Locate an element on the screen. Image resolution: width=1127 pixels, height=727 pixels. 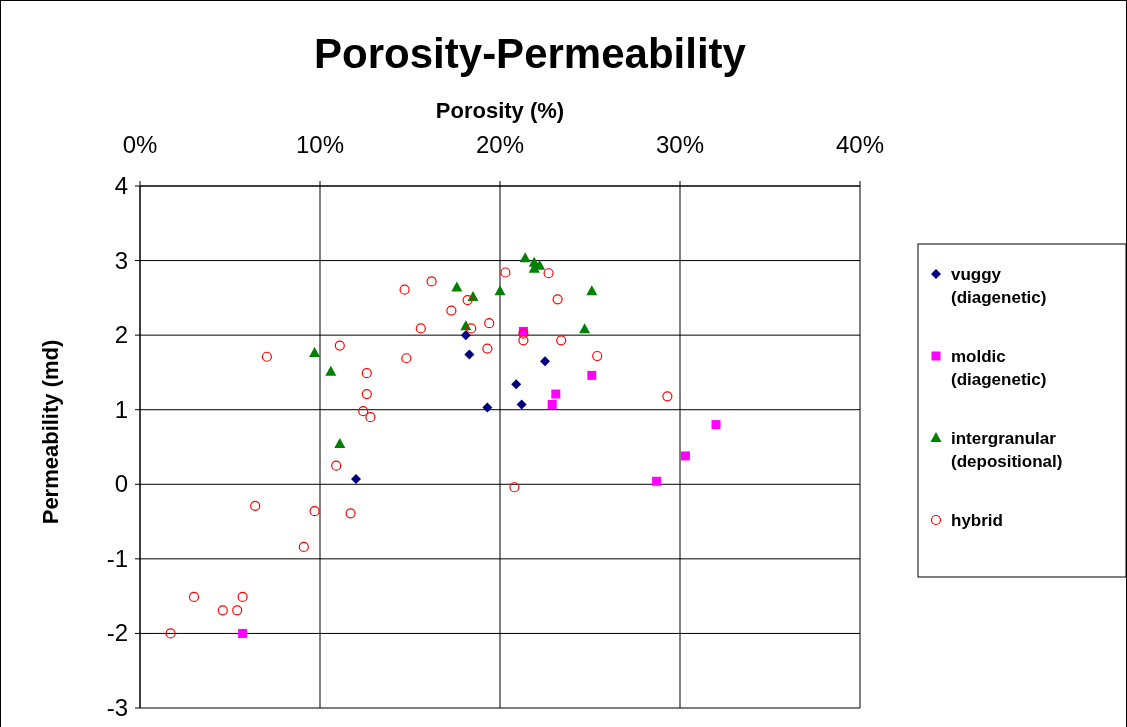
y-tick-label: 2 is located at coordinates (121, 335).